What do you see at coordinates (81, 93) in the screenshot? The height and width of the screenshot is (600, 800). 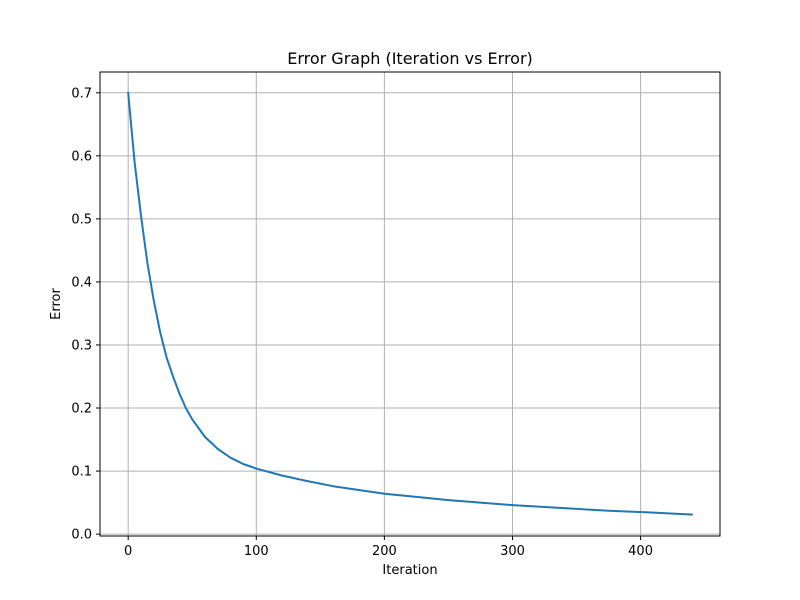 I see `y-tick-label: 0.7` at bounding box center [81, 93].